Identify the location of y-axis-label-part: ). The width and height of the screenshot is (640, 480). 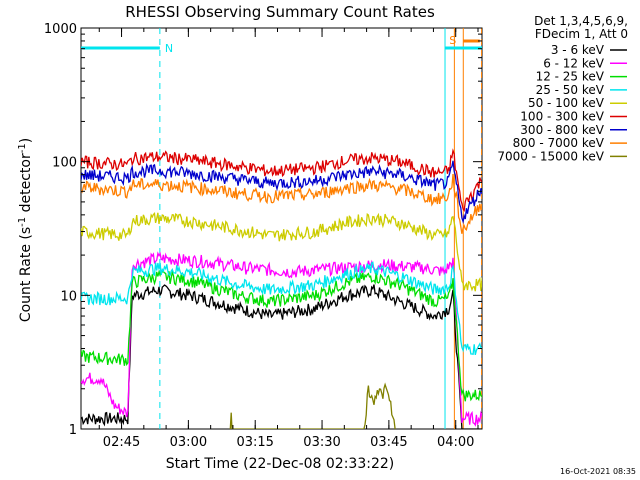
(26, 140).